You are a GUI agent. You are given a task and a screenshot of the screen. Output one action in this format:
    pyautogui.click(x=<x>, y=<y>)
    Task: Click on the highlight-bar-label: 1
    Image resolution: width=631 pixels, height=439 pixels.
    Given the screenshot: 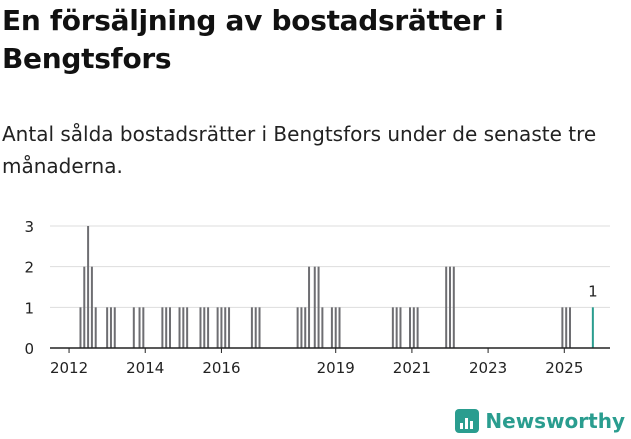 What is the action you would take?
    pyautogui.click(x=593, y=291)
    